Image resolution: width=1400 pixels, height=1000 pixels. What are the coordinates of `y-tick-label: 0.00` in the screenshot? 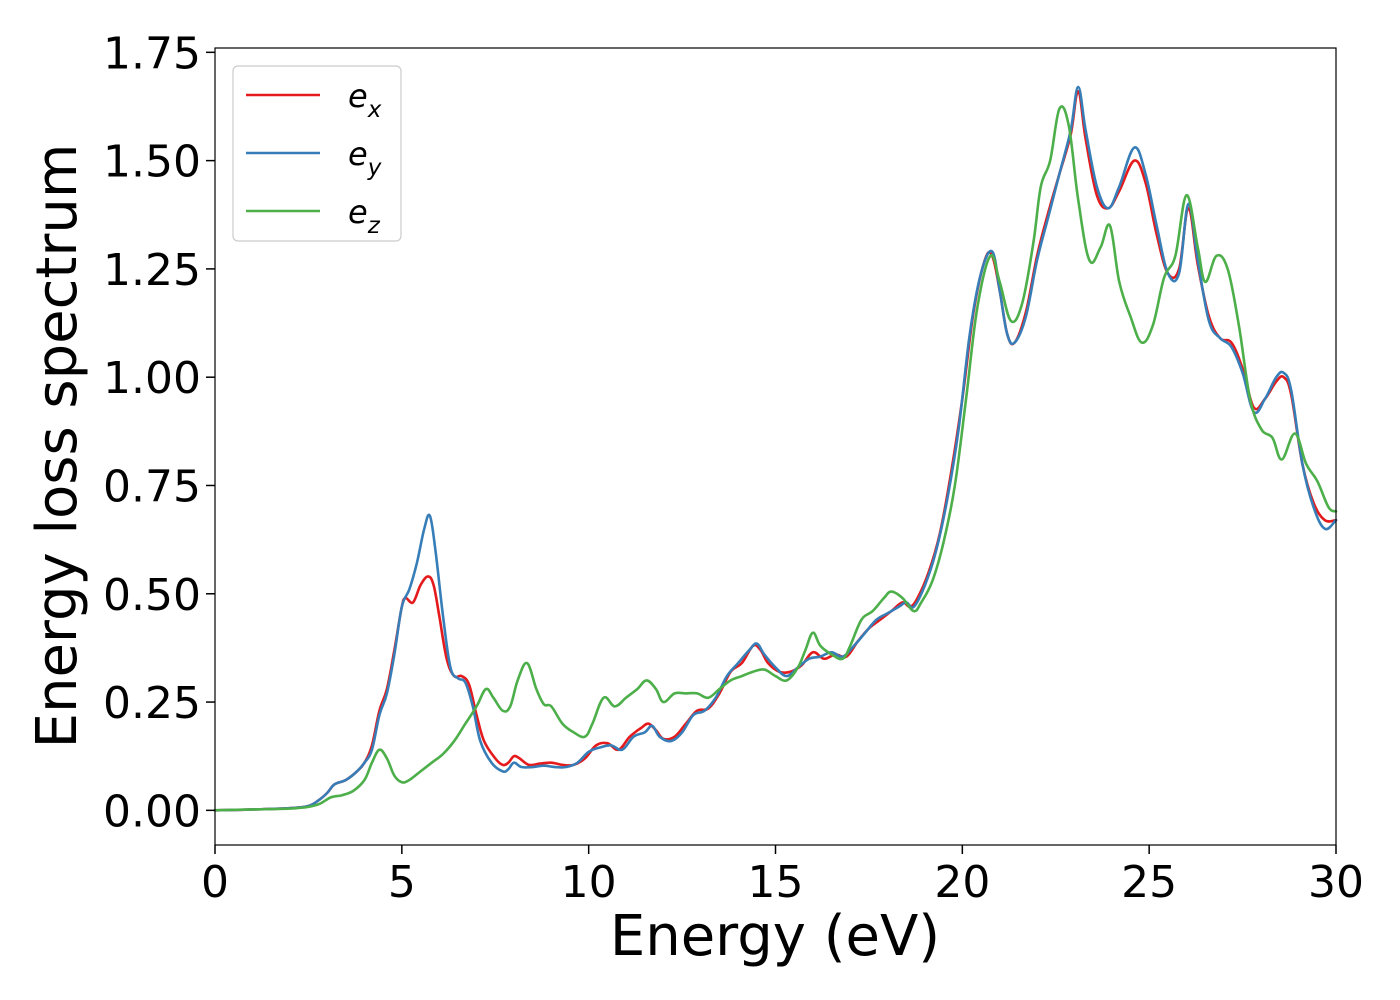 It's located at (152, 811).